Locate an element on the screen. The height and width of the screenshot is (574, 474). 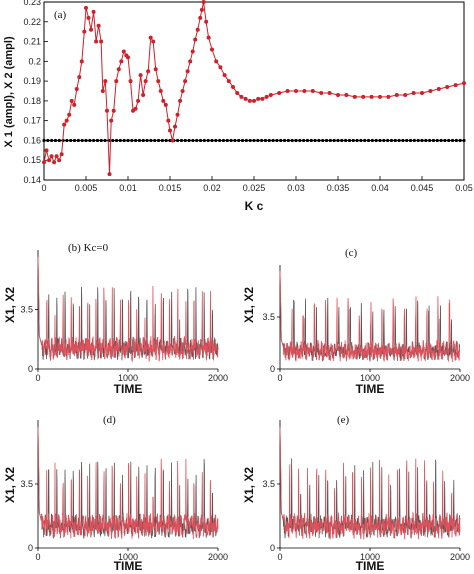
chart-panel-c: (c) TIME X1, X2 0 3.5 0 1000 2000 is located at coordinates (356, 321).